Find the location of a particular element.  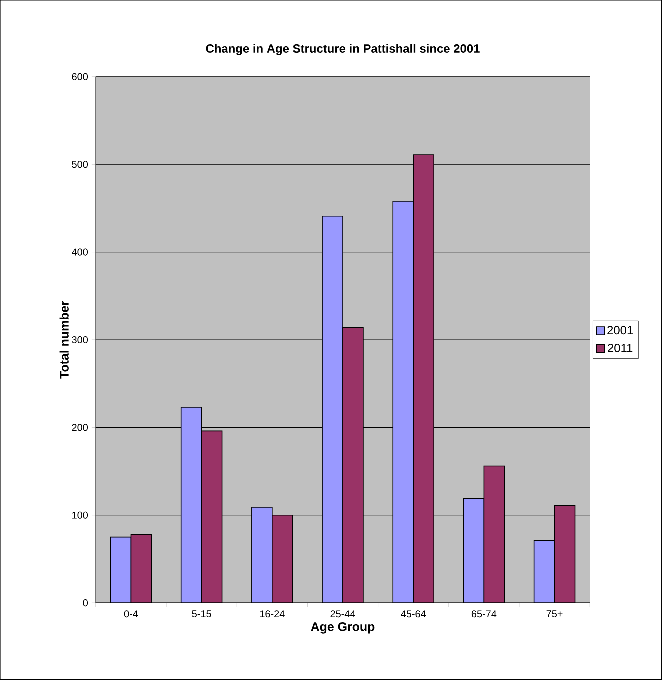

x-tick-label: 45-64 is located at coordinates (413, 614).